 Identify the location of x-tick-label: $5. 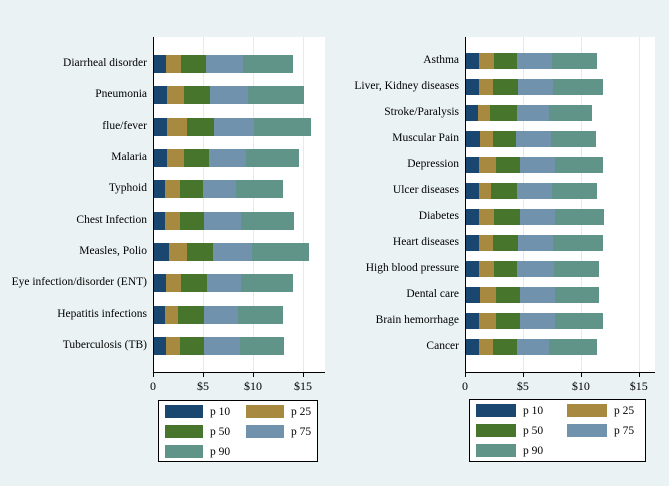
(203, 386).